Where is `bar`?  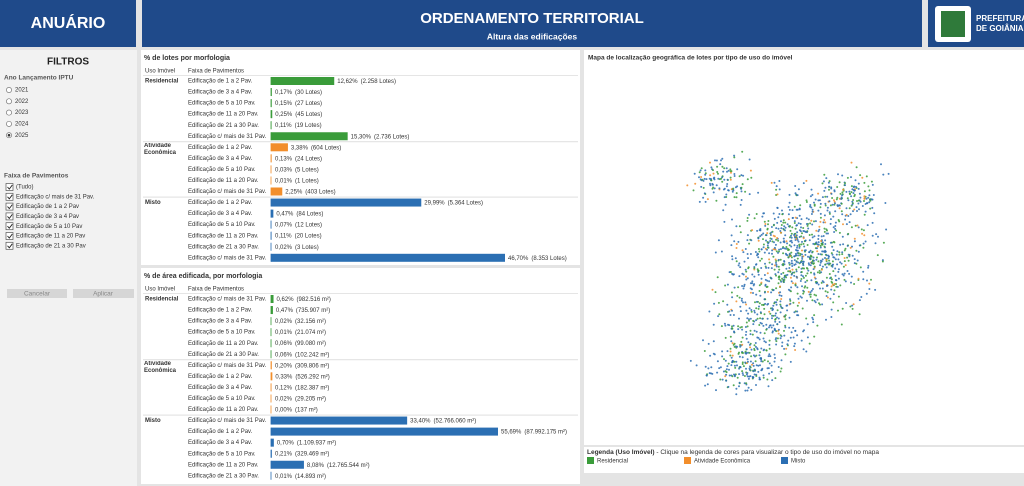 bar is located at coordinates (339, 420).